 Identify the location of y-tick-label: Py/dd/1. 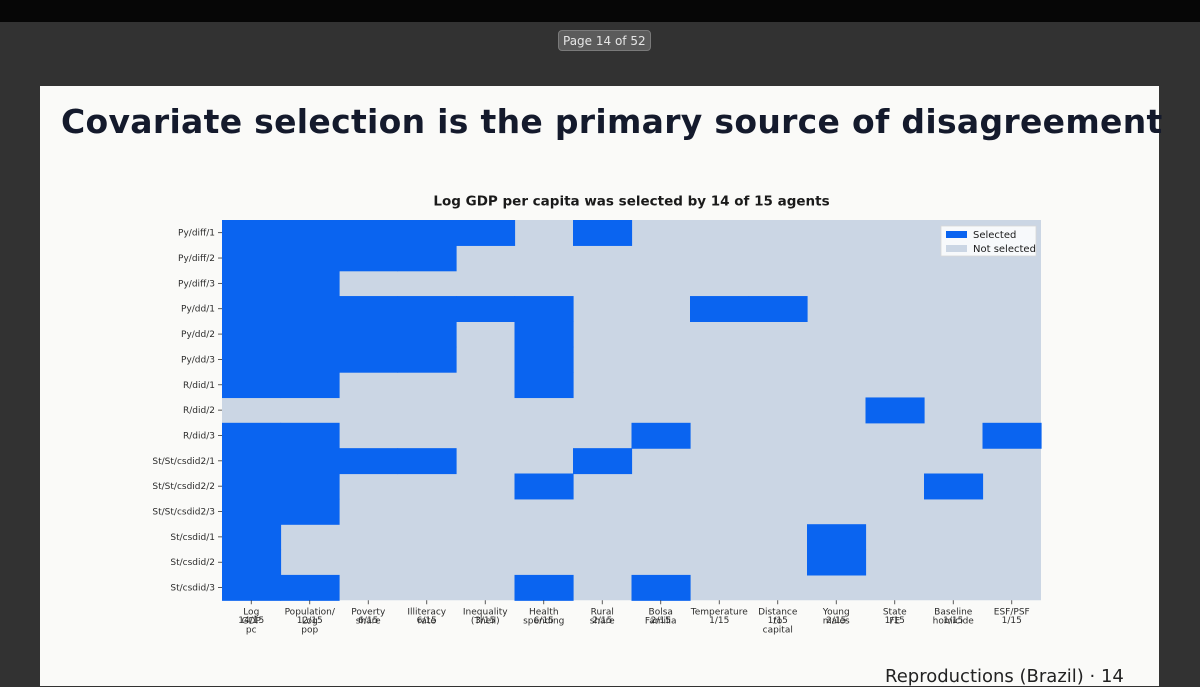
(198, 310).